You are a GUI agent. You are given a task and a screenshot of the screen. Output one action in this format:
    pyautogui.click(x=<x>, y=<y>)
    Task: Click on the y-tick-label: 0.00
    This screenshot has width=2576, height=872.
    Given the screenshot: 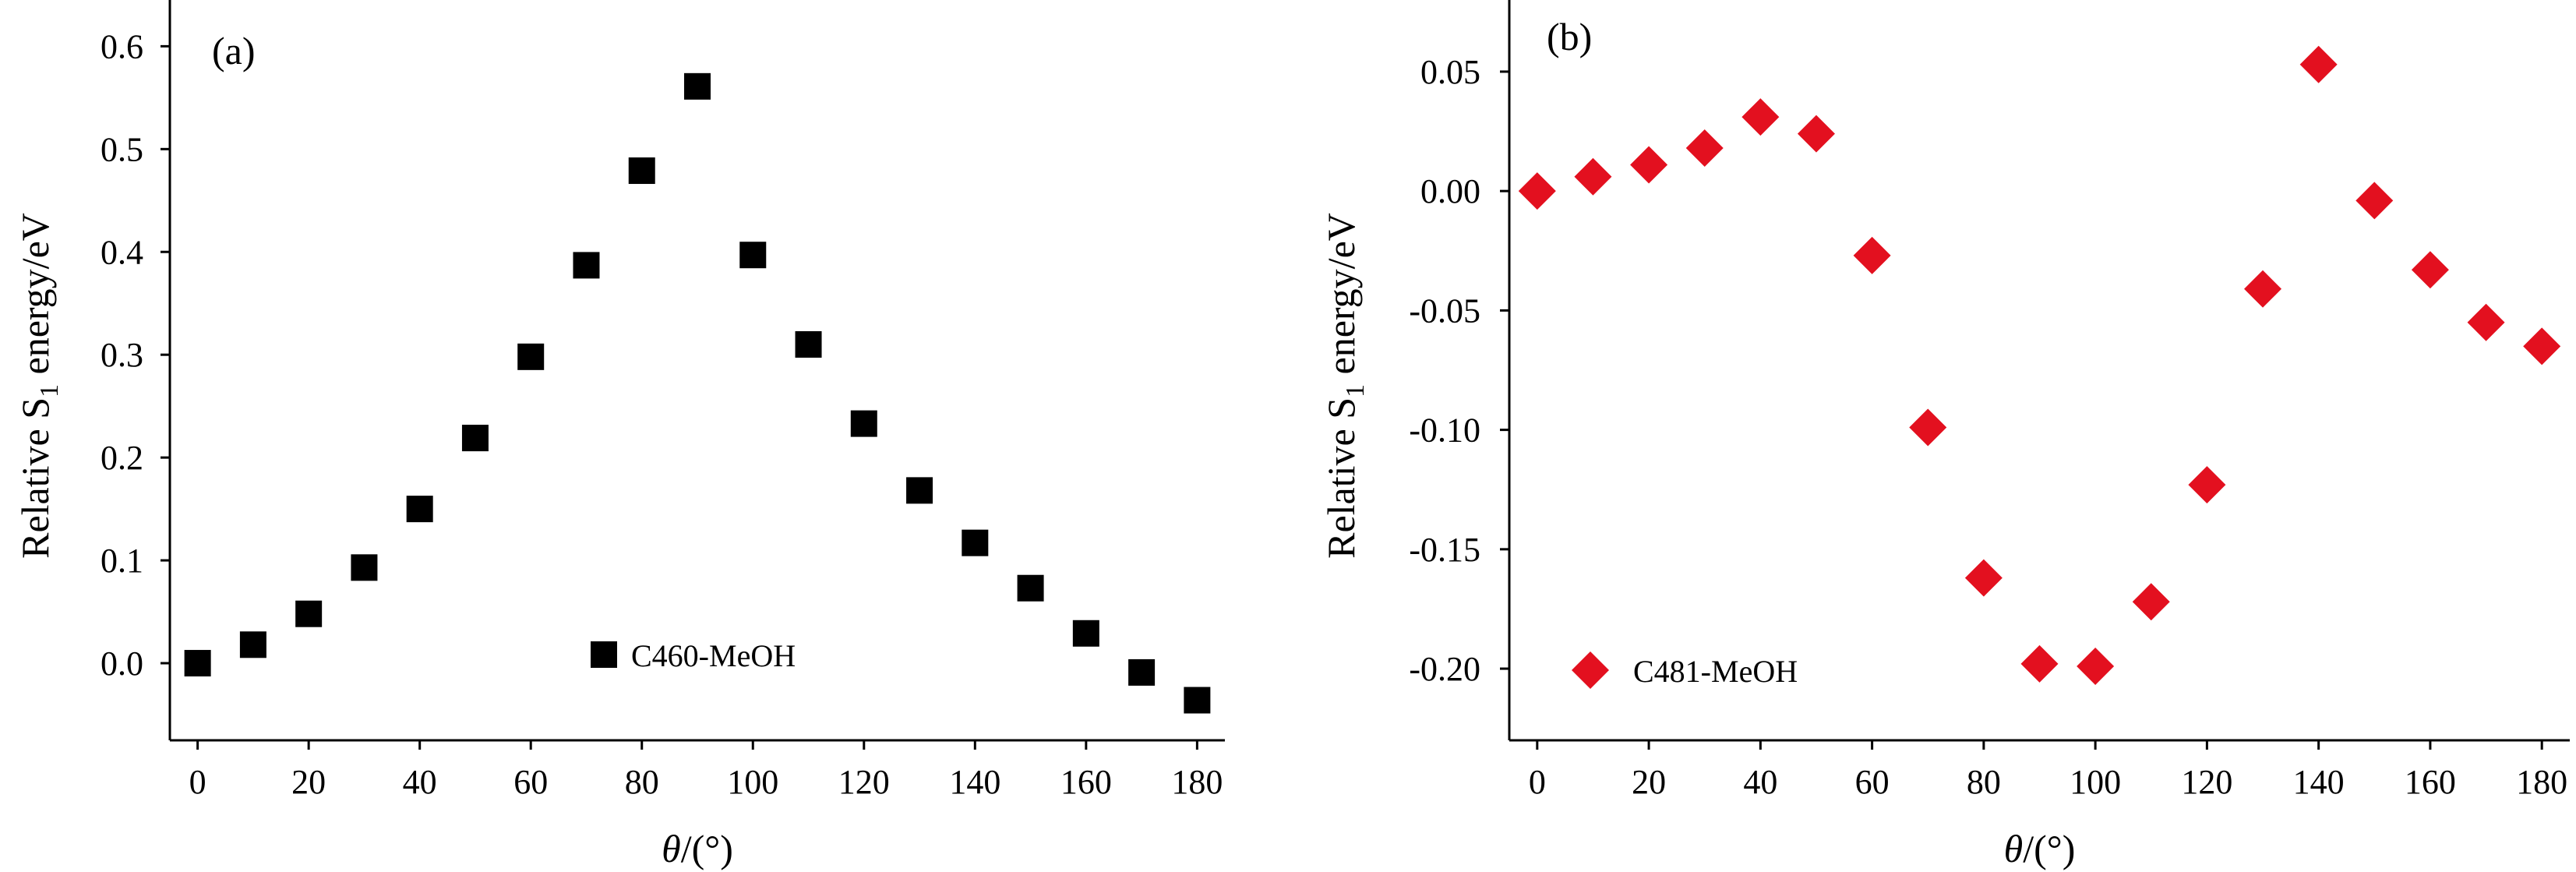 What is the action you would take?
    pyautogui.click(x=1450, y=191)
    